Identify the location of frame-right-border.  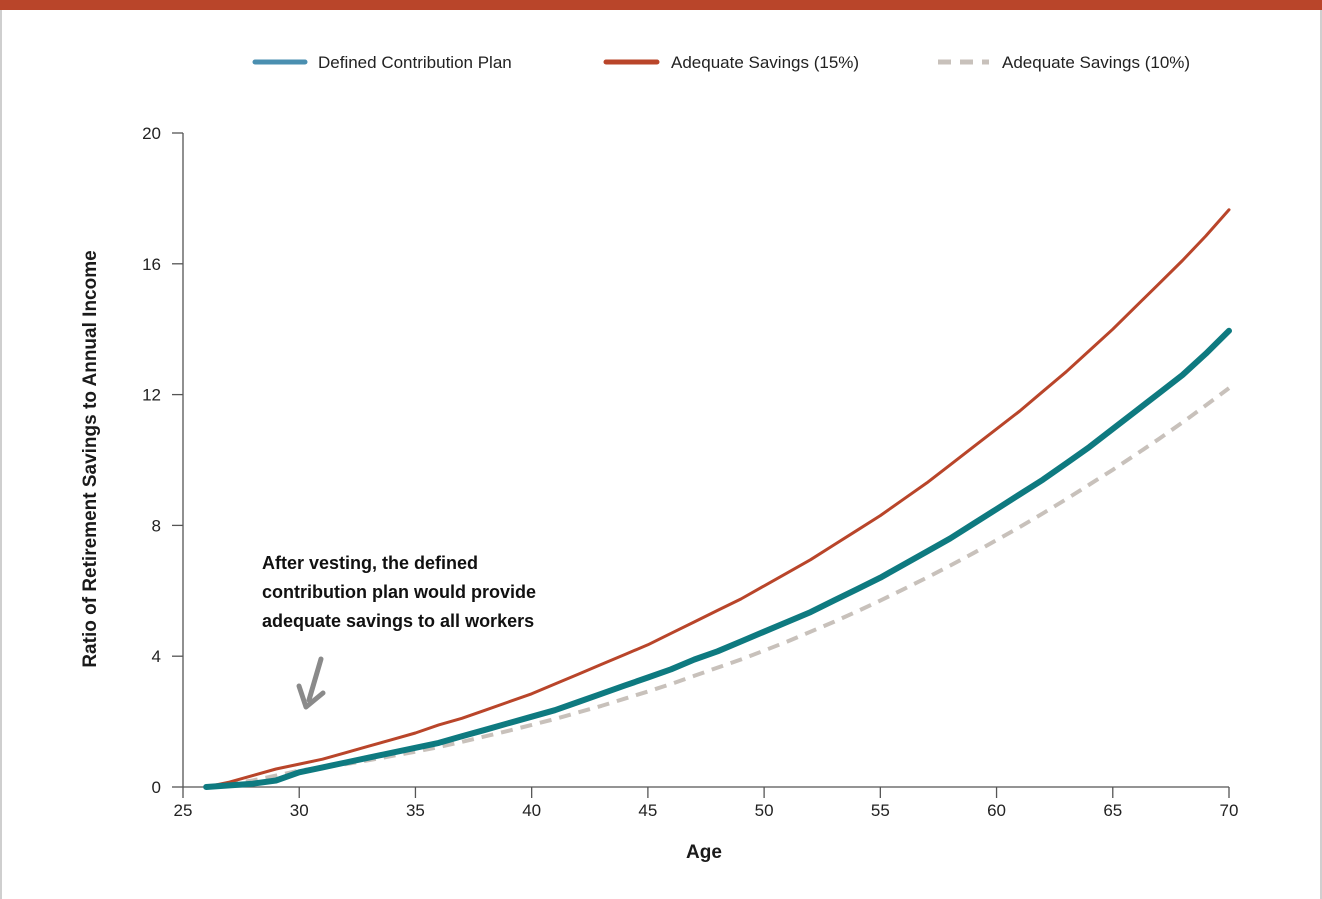
(1321, 454).